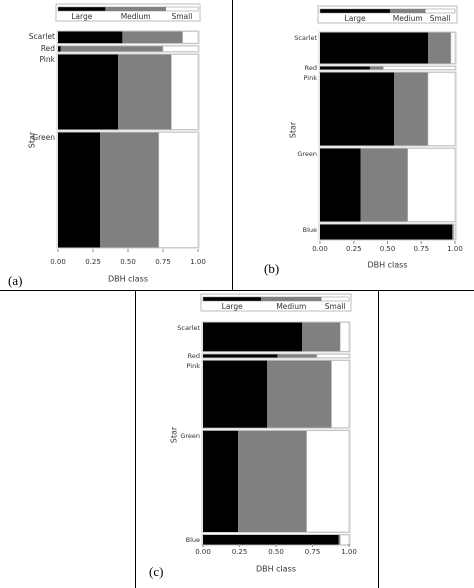  Describe the element at coordinates (271, 268) in the screenshot. I see `panel-label: (b)` at that location.